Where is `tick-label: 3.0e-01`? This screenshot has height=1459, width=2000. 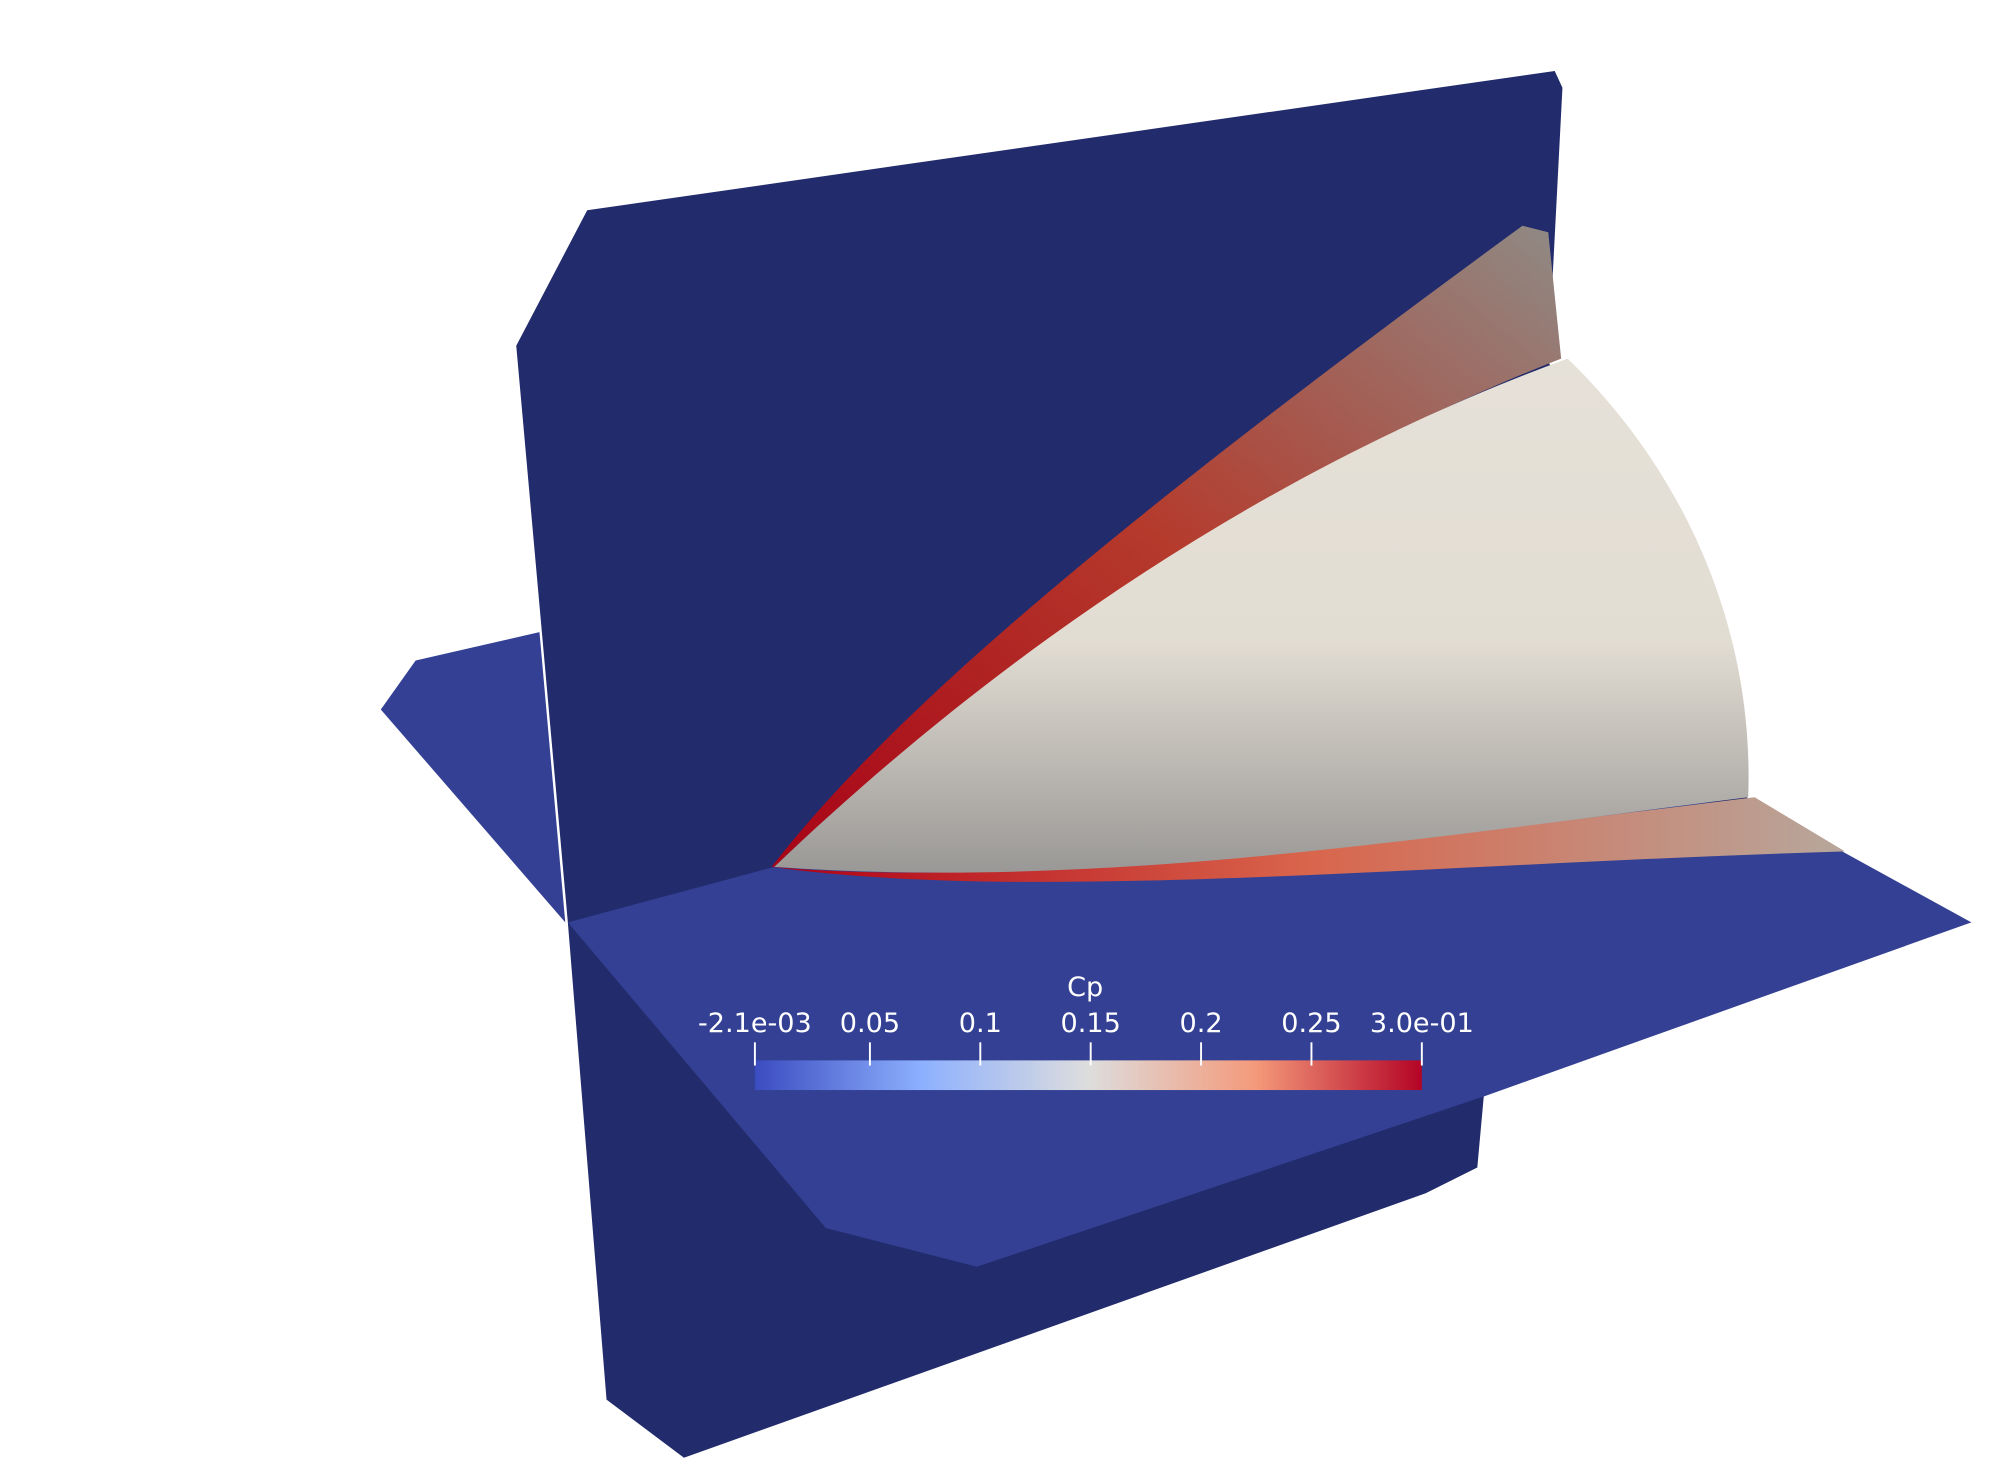
tick-label: 3.0e-01 is located at coordinates (1422, 1023).